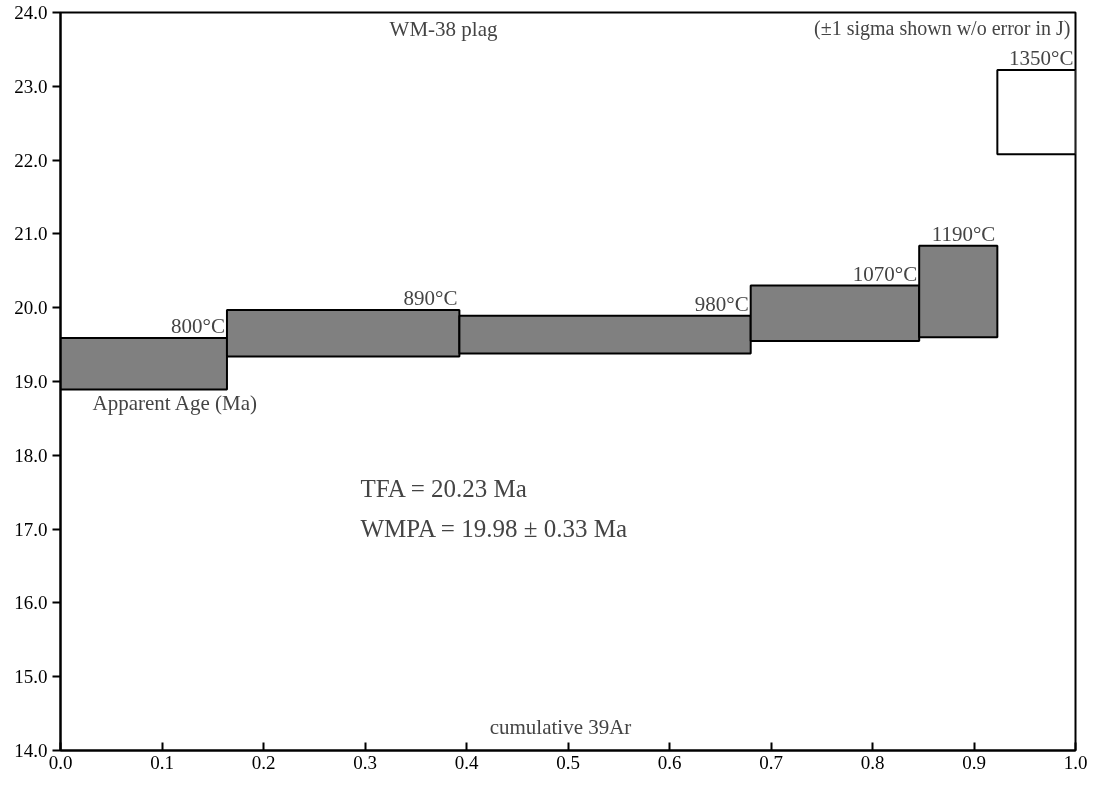 This screenshot has height=801, width=1117. Describe the element at coordinates (430, 297) in the screenshot. I see `annotation: 890°C` at that location.